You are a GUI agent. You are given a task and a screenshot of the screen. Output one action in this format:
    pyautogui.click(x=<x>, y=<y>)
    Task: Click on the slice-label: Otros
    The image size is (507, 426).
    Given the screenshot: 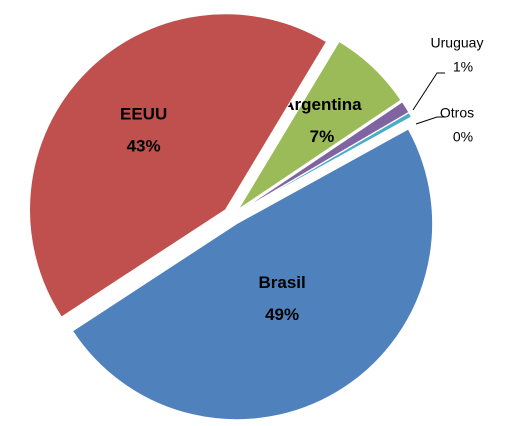 What is the action you would take?
    pyautogui.click(x=457, y=113)
    